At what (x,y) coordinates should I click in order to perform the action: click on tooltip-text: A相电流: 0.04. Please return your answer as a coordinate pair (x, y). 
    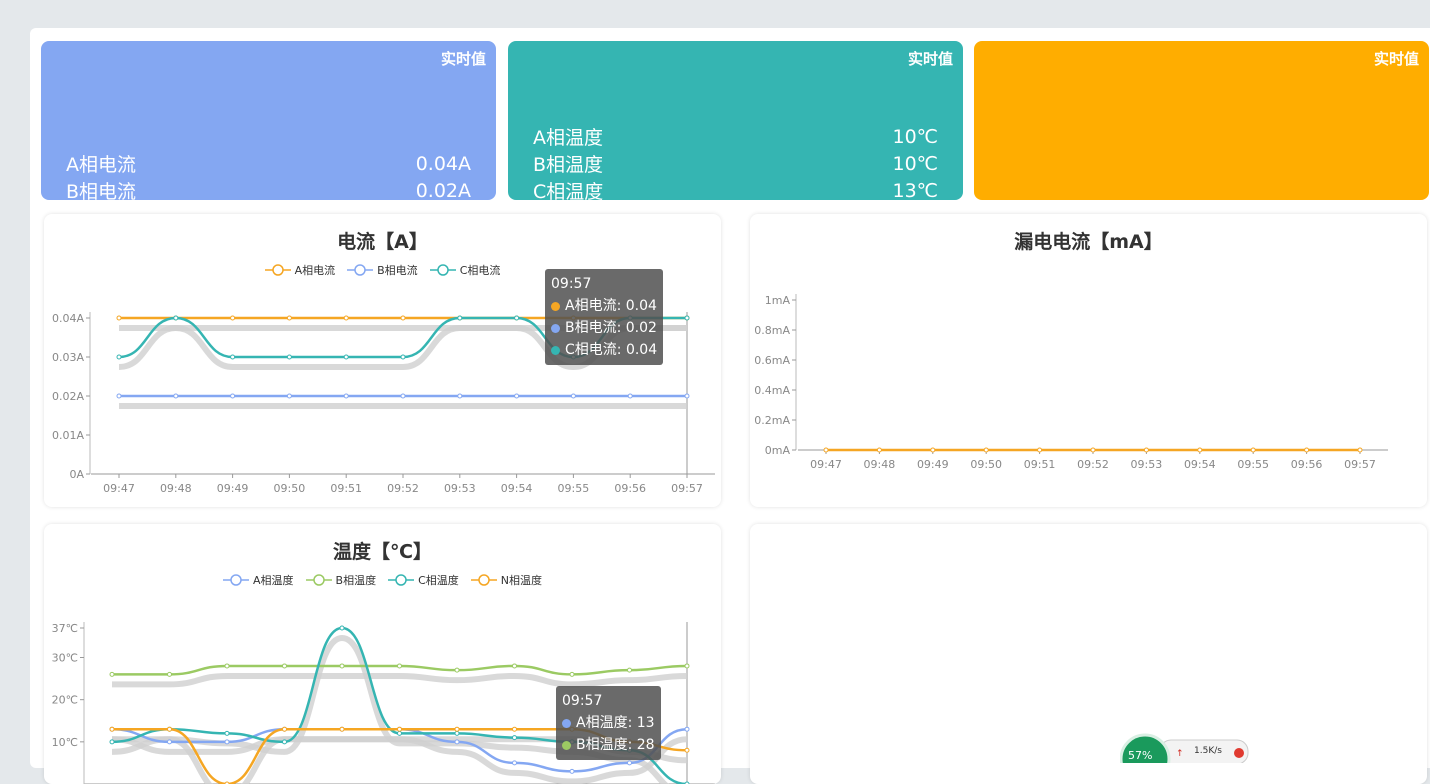
    Looking at the image, I should click on (611, 306).